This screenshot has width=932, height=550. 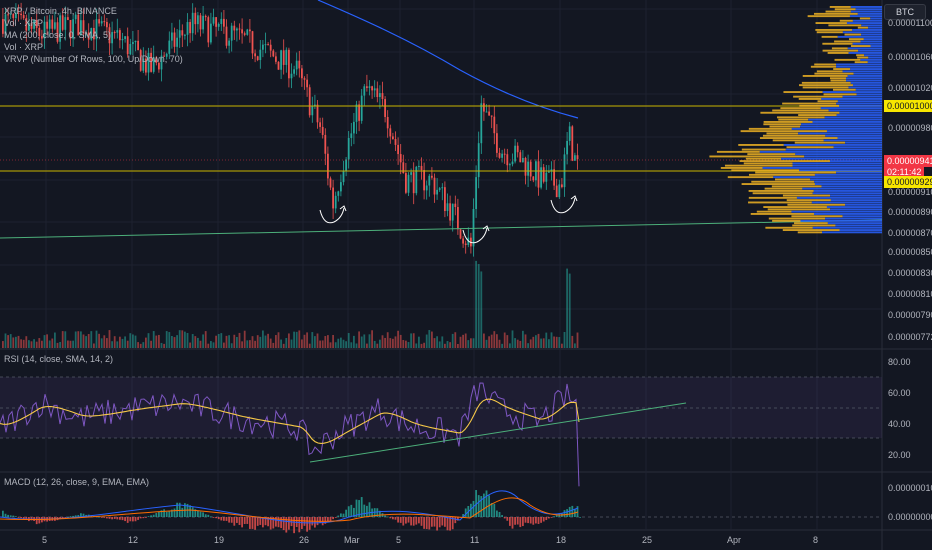 I want to click on rsi-legend: RSI (14, close, SMA, 14, 2), so click(x=59, y=359).